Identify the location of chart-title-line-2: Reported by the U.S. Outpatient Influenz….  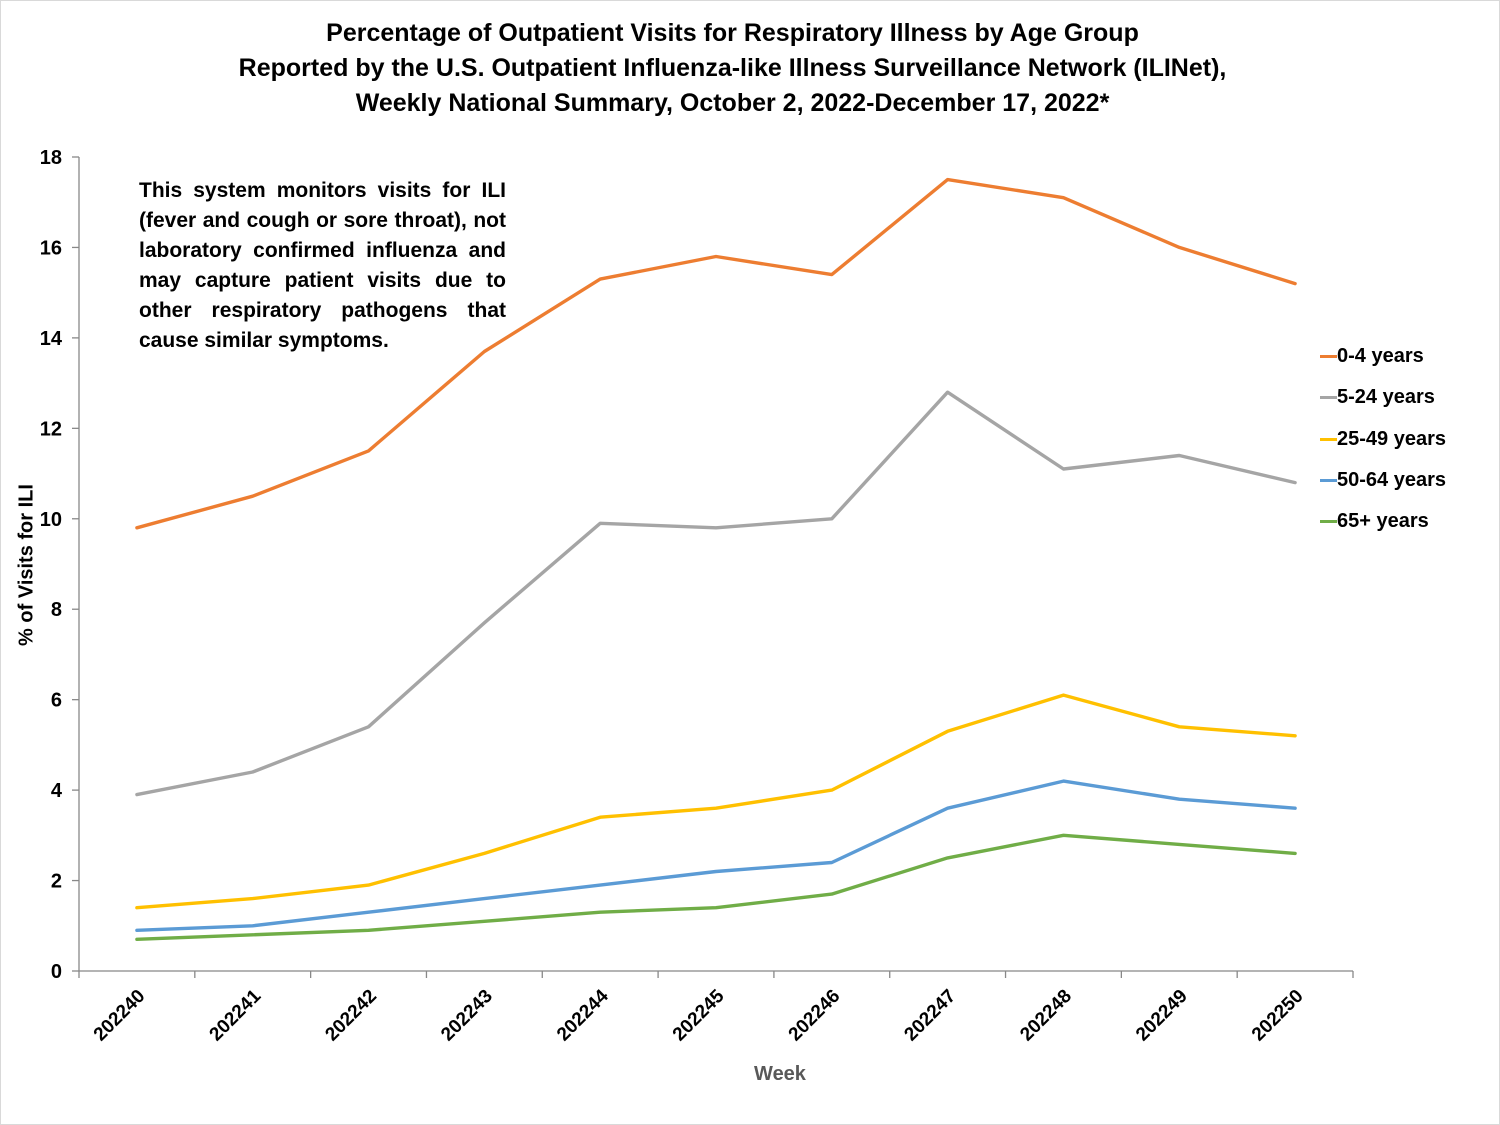
(732, 68).